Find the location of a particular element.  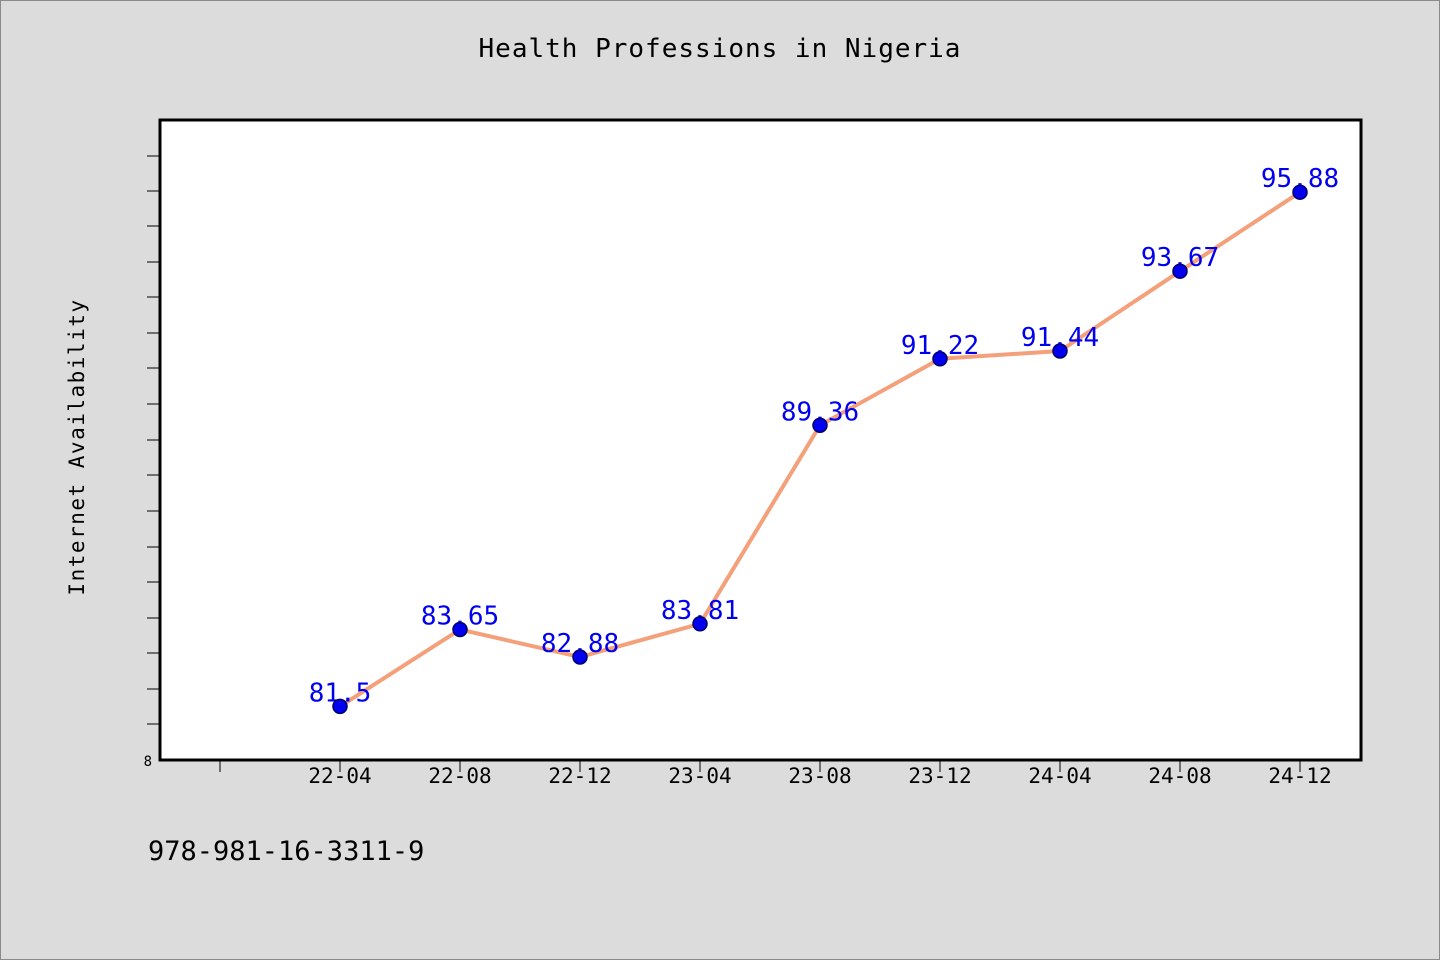

chart-title: Health Professions in Nigeria is located at coordinates (720, 49).